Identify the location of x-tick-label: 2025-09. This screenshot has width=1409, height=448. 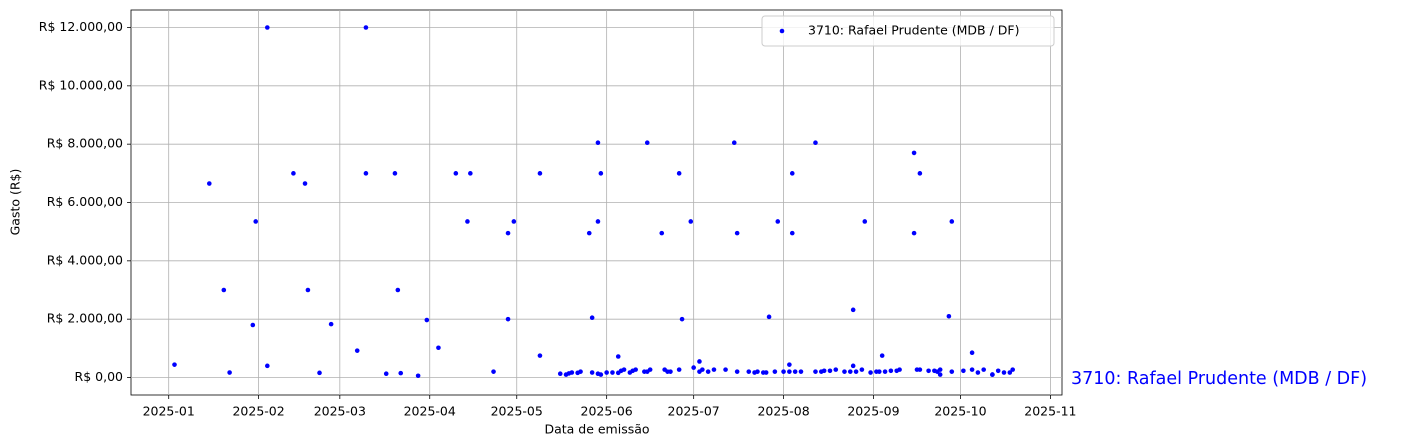
(873, 411).